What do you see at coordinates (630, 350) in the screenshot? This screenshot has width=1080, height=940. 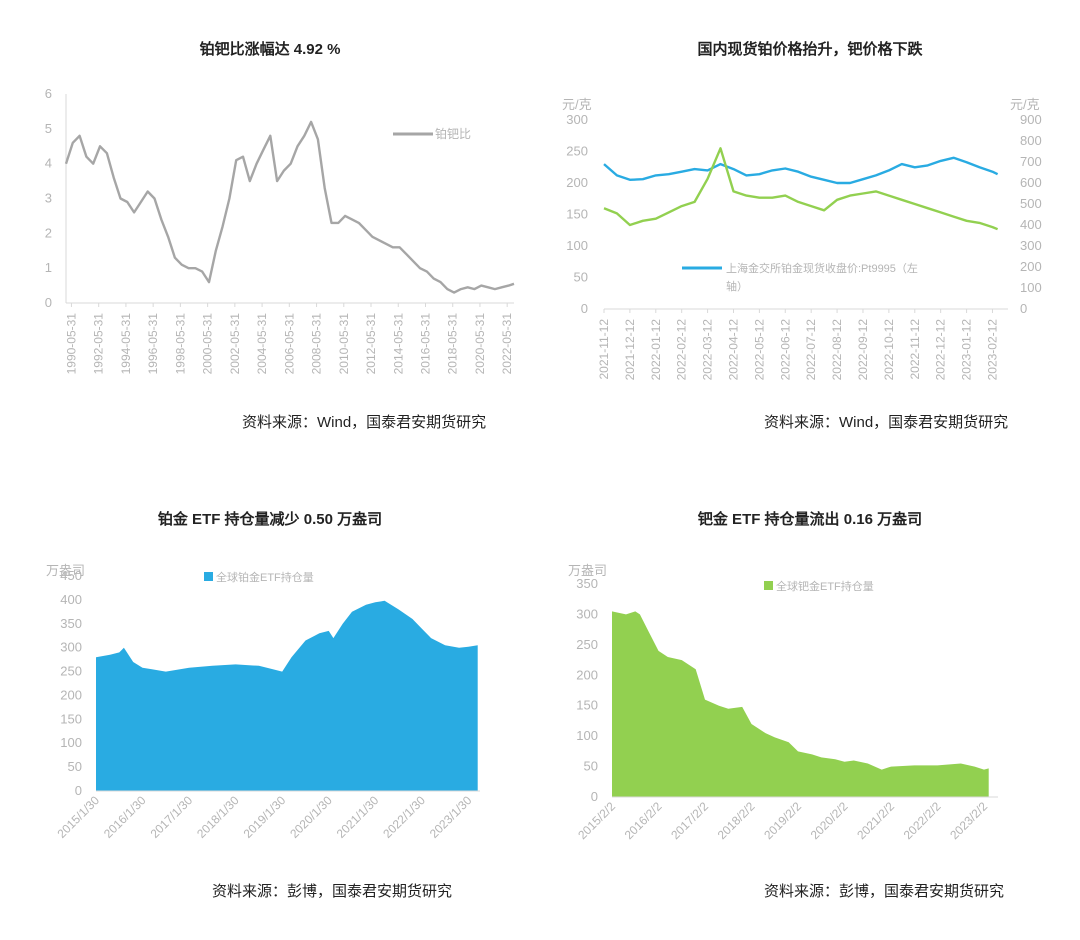 I see `x-tick-label: 2021-12-12` at bounding box center [630, 350].